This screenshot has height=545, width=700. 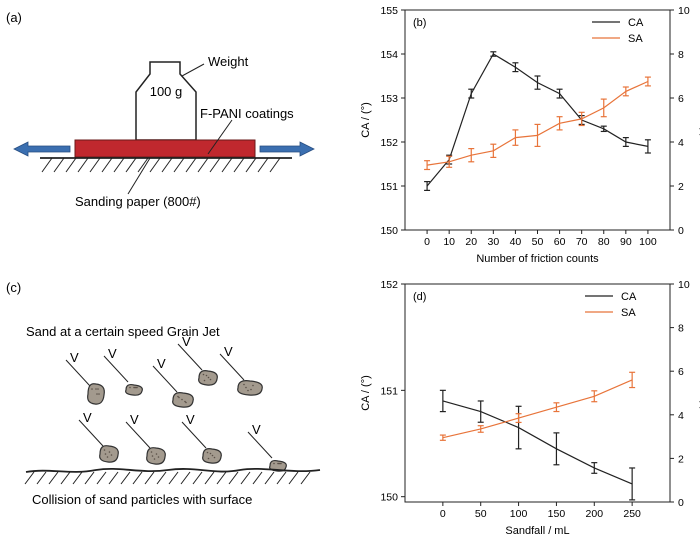 What do you see at coordinates (493, 242) in the screenshot?
I see `x-tick-label: 30` at bounding box center [493, 242].